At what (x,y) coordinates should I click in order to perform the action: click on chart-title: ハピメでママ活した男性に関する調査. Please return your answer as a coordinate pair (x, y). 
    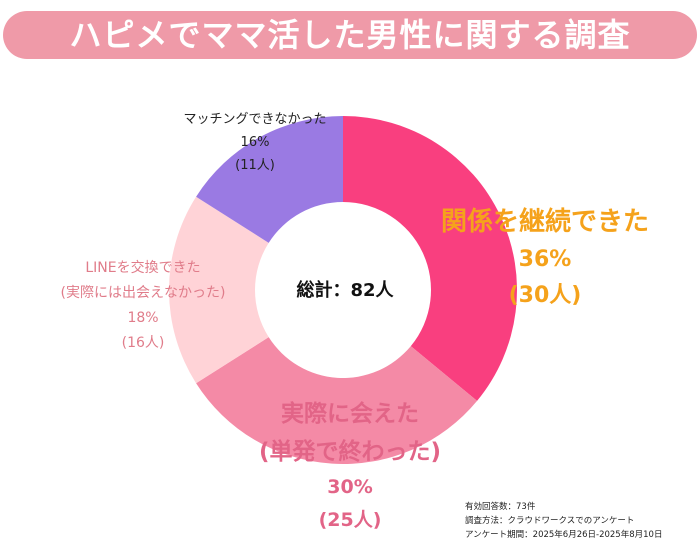
    Looking at the image, I should click on (350, 35).